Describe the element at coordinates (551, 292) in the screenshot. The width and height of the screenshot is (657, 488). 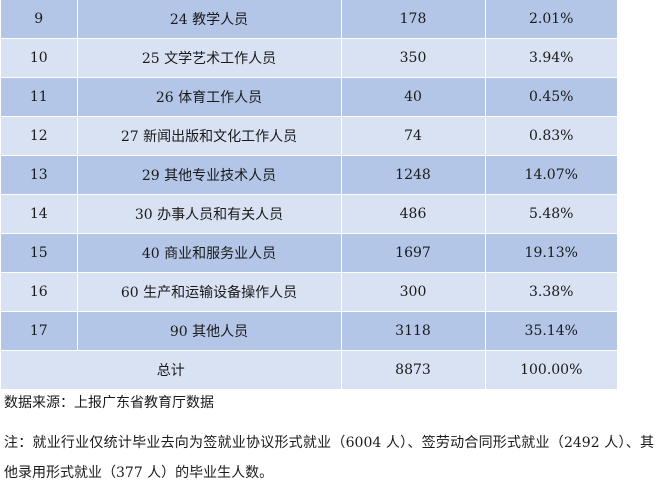
I see `percentage: 3.38%` at that location.